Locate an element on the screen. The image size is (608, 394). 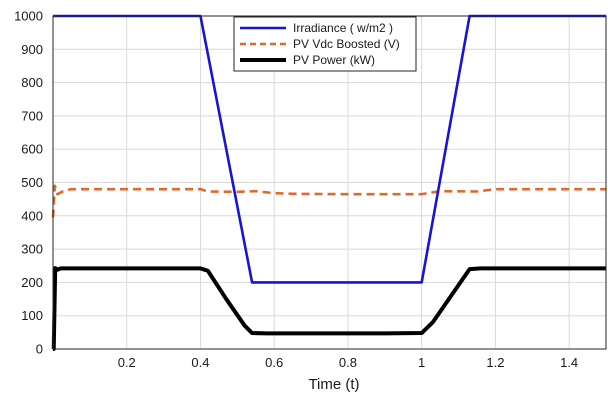
y-tick-label: 0 is located at coordinates (39, 349).